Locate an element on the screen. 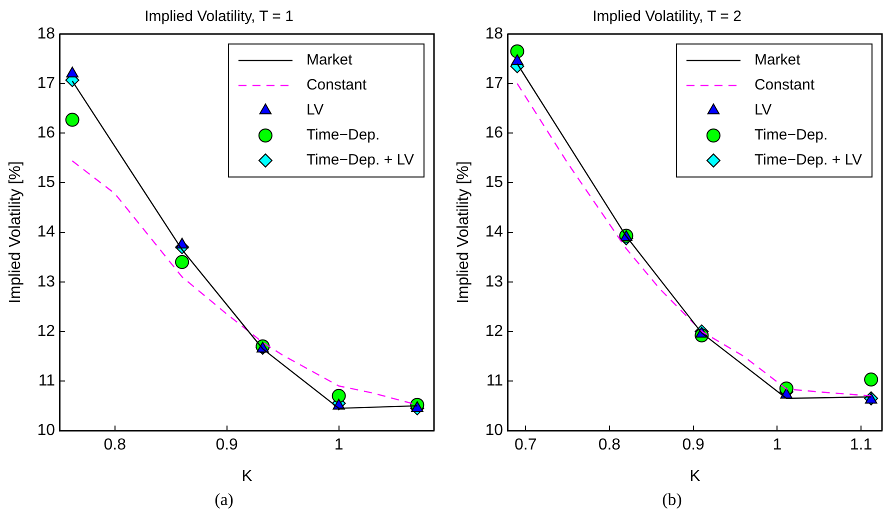 Image resolution: width=896 pixels, height=524 pixels. chart-title: Implied Volatility, T = 1 is located at coordinates (219, 17).